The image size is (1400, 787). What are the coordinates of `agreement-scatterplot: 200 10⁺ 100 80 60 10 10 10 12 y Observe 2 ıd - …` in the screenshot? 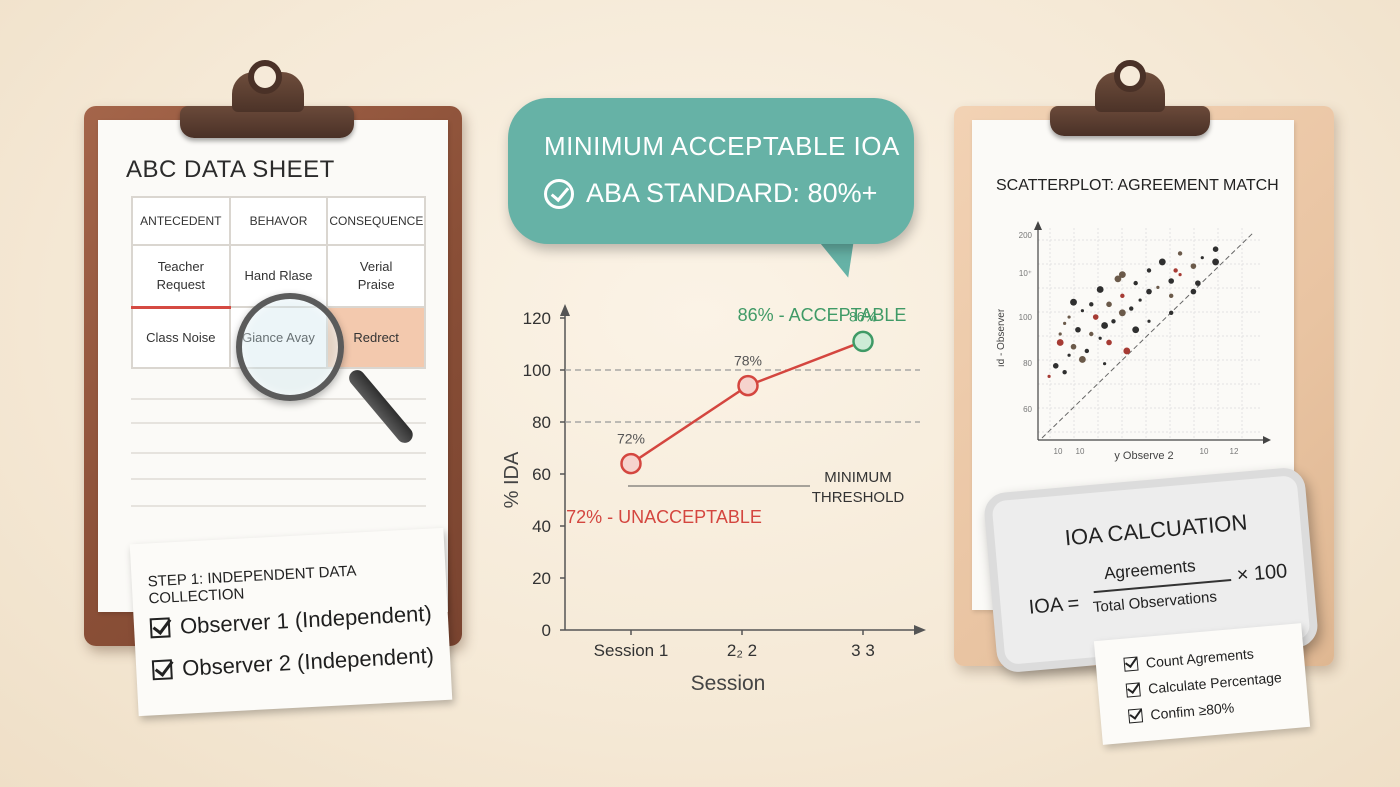 It's located at (1133, 341).